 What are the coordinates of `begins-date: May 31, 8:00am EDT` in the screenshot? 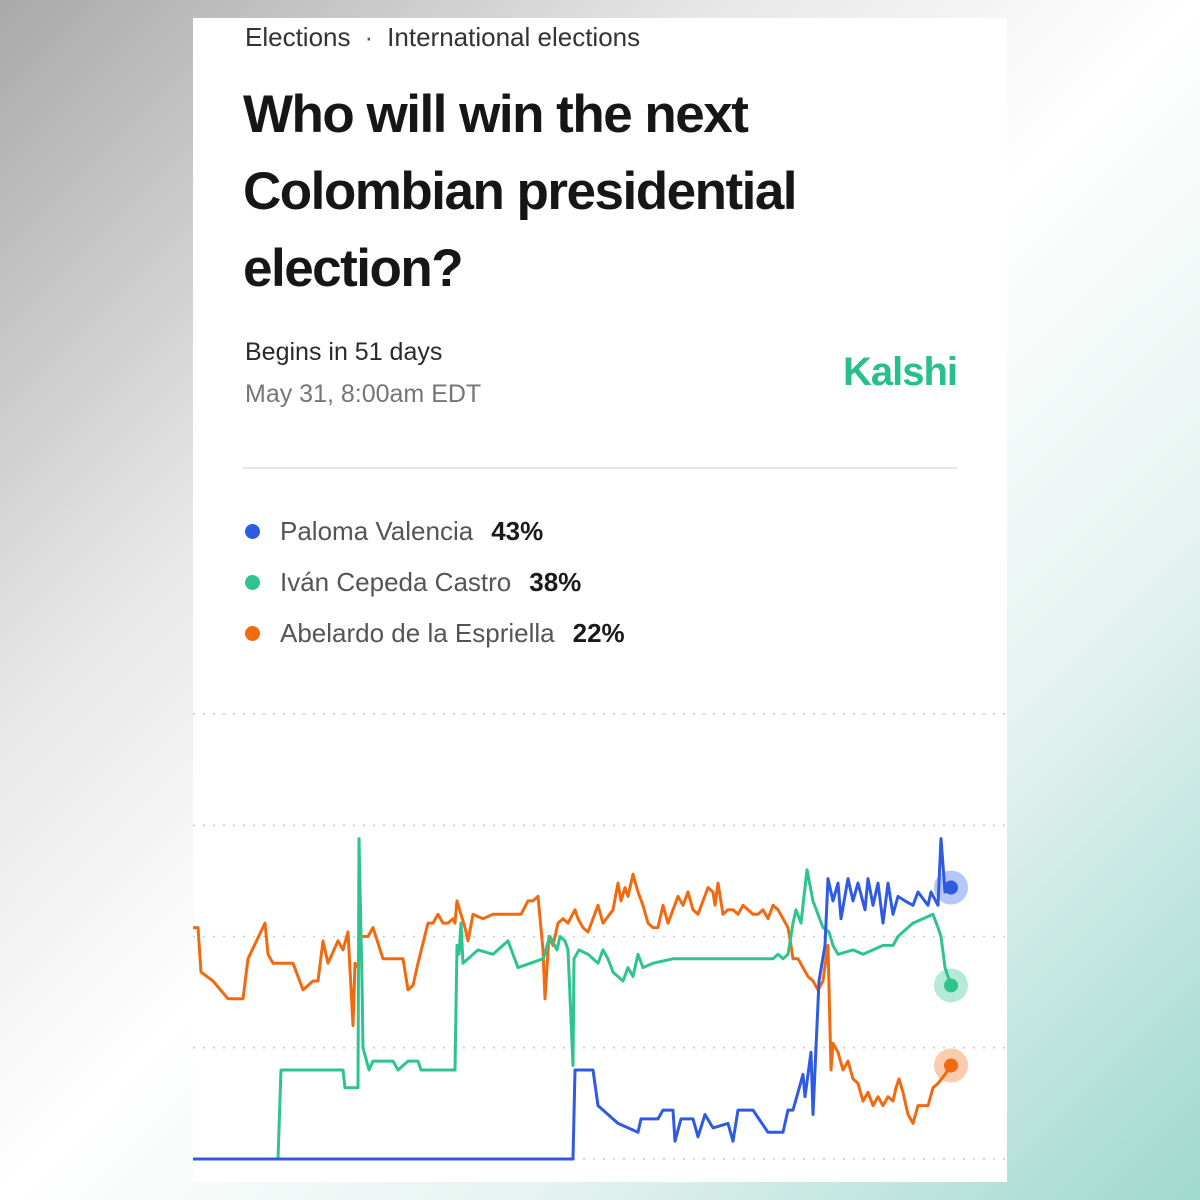 It's located at (363, 394).